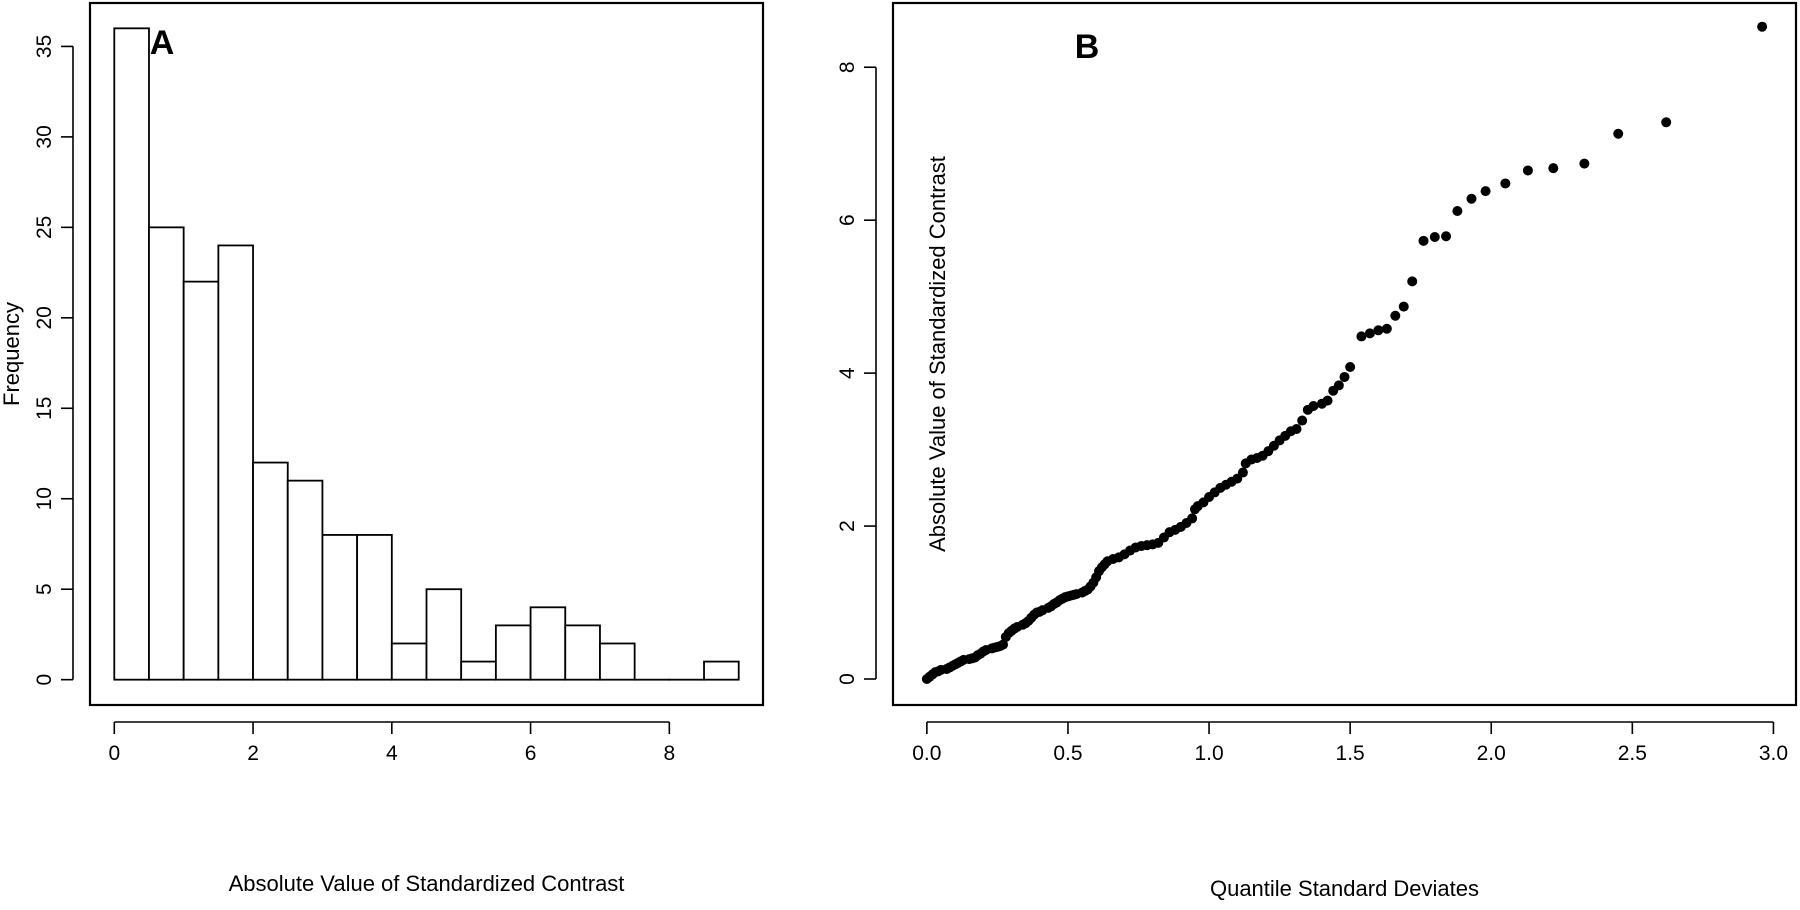 The width and height of the screenshot is (1800, 910). What do you see at coordinates (531, 753) in the screenshot?
I see `x-tick-label: 6` at bounding box center [531, 753].